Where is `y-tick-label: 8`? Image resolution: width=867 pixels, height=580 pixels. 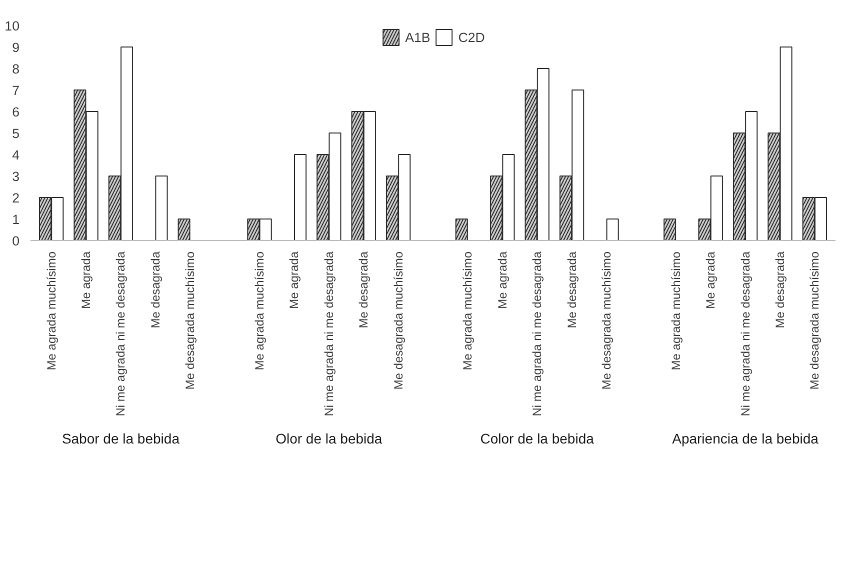
y-tick-label: 8 is located at coordinates (16, 69).